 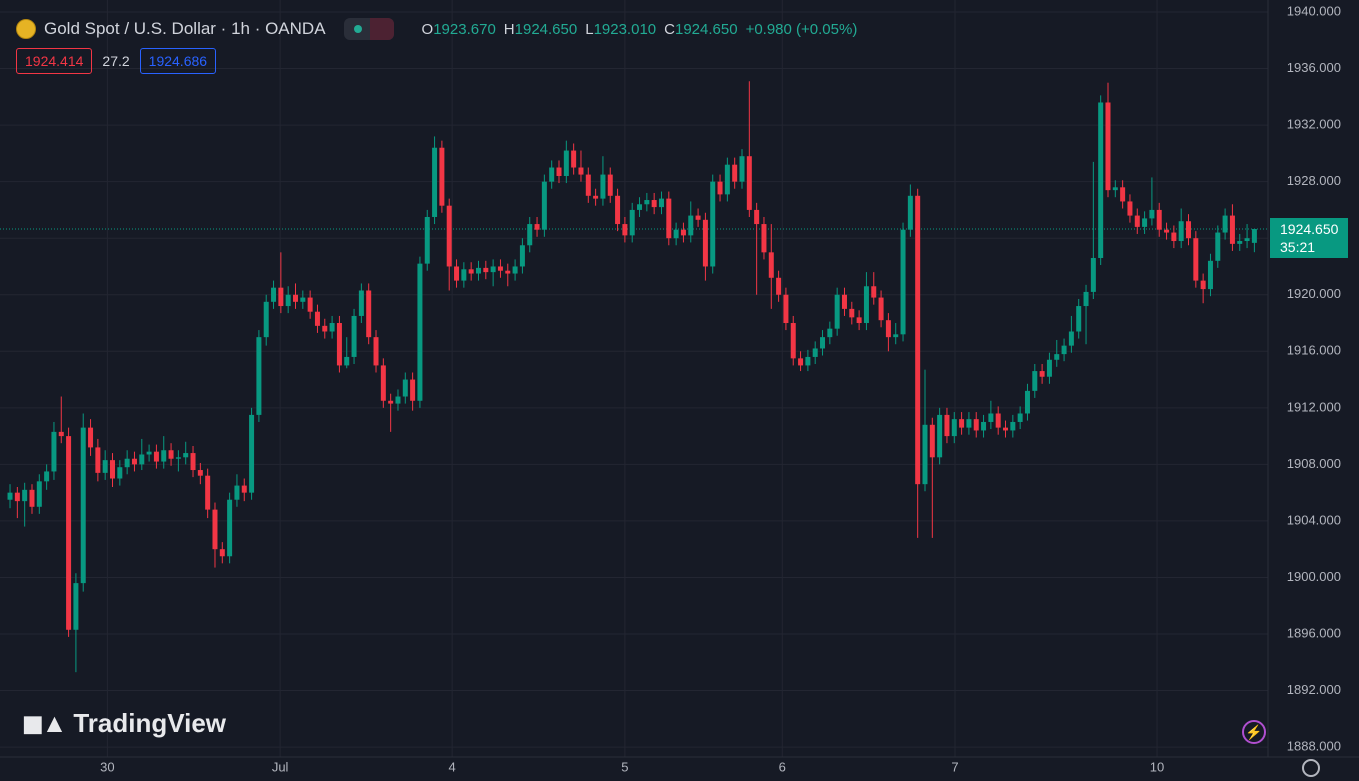 I want to click on y-tick-label: 1912.000, so click(x=1314, y=406).